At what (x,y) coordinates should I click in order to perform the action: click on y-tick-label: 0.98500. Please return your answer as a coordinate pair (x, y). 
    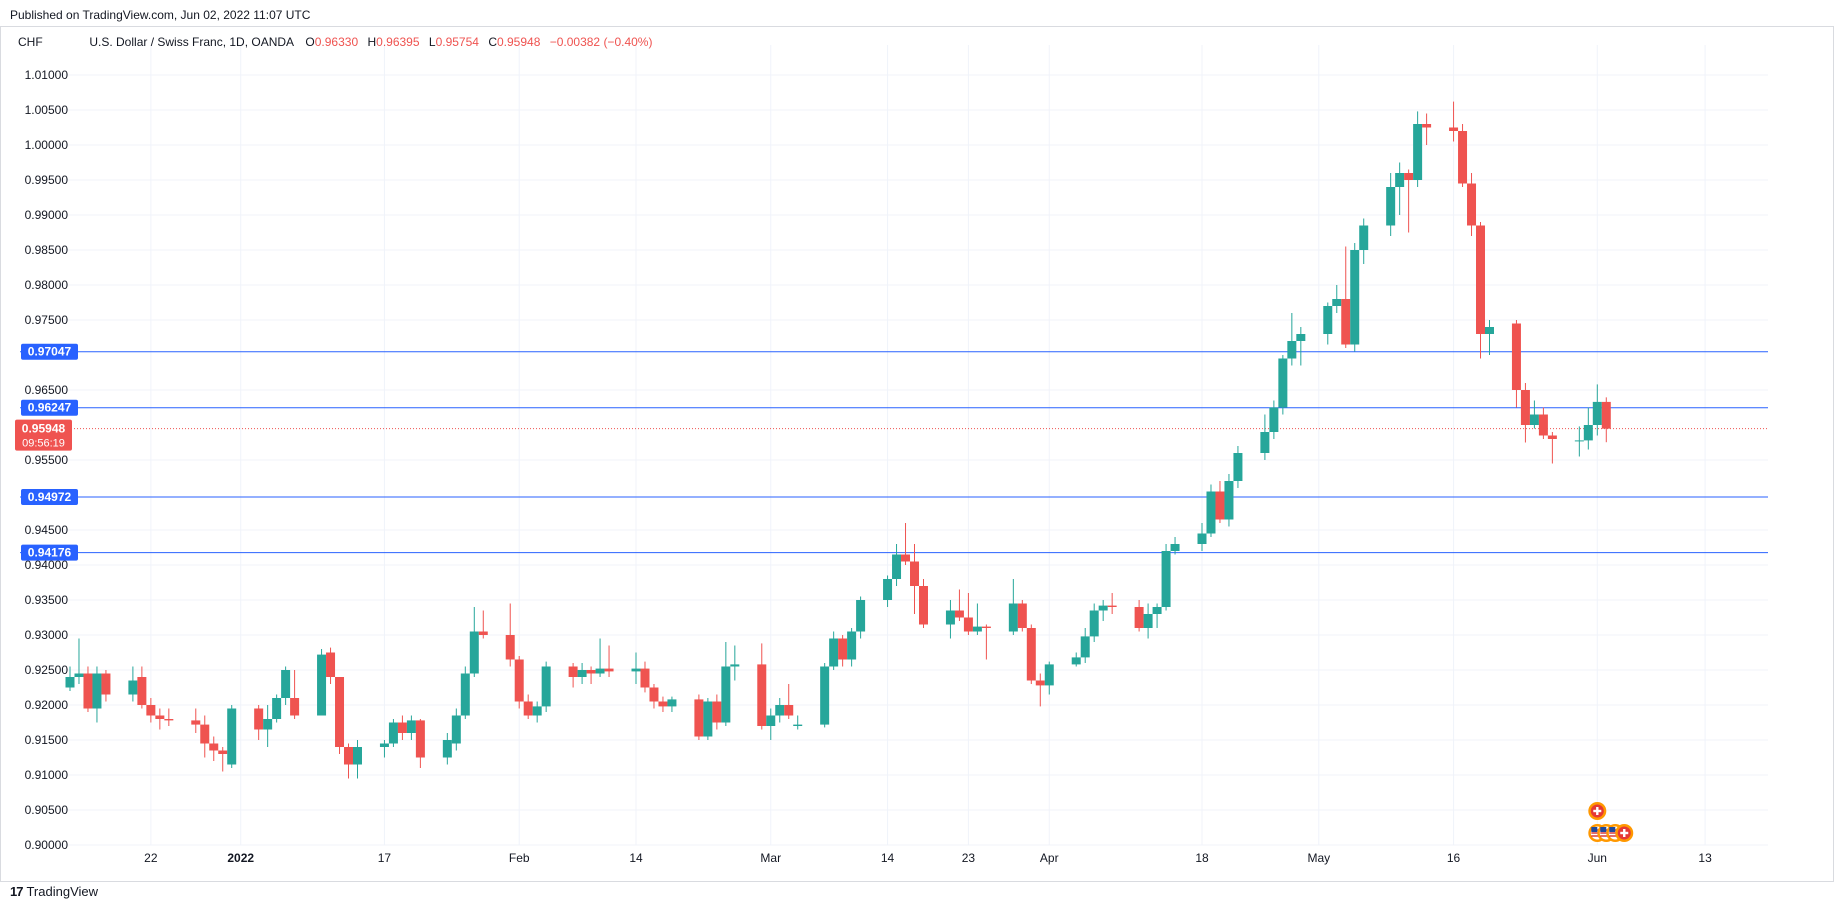
    Looking at the image, I should click on (47, 250).